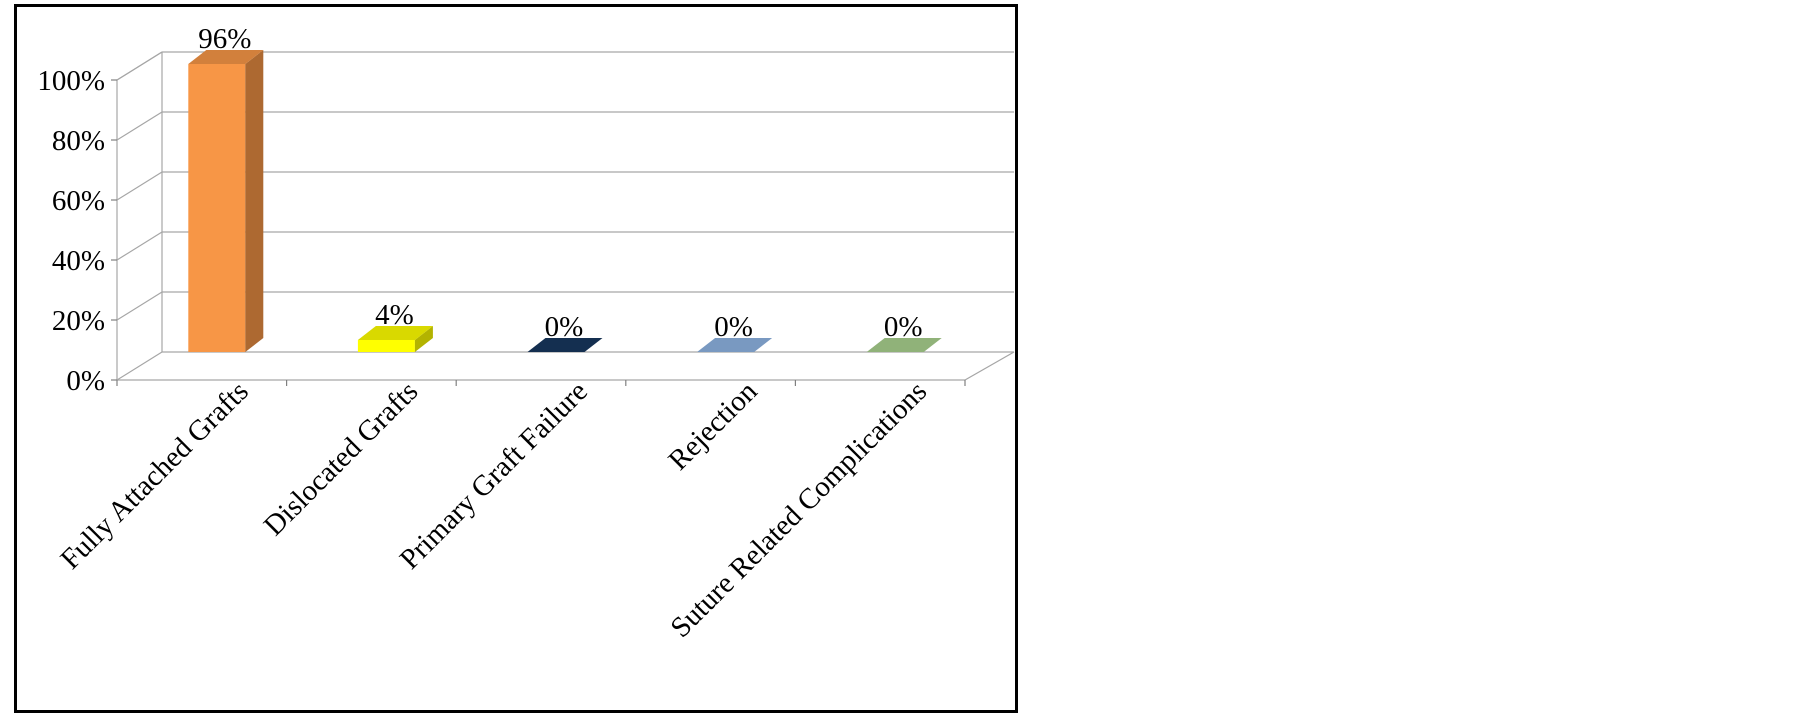 The image size is (1805, 720). Describe the element at coordinates (341, 458) in the screenshot. I see `category-label: Dislocated Grafts` at that location.